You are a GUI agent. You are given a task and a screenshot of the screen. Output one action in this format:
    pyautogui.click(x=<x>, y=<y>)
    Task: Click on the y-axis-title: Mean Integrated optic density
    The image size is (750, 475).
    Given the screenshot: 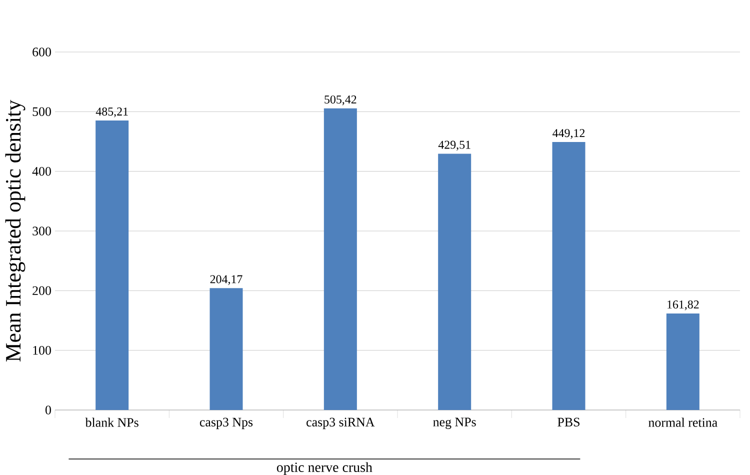 What is the action you would take?
    pyautogui.click(x=15, y=231)
    